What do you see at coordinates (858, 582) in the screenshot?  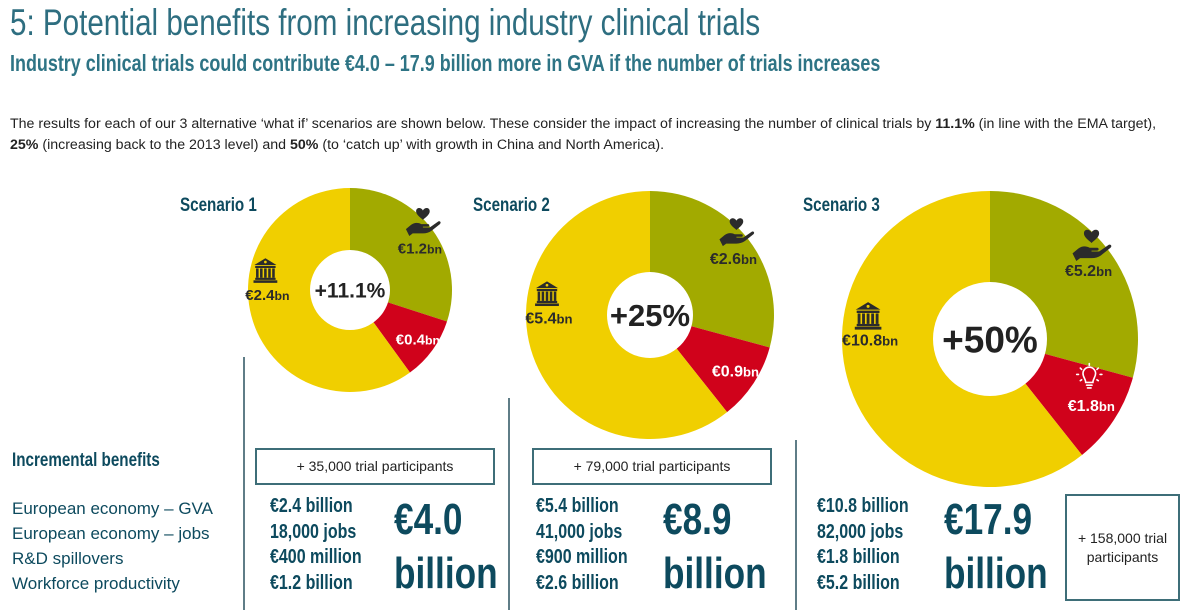 I see `value-workforce: €5.2 billion` at bounding box center [858, 582].